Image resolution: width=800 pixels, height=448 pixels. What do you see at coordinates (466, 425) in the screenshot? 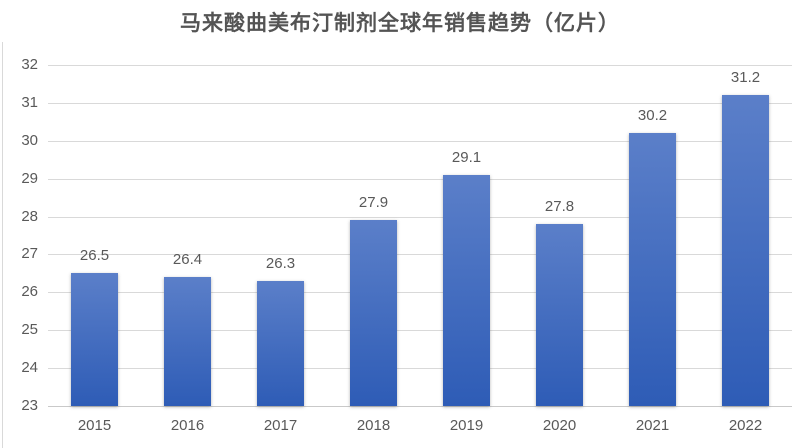
I see `x-axis-tick-label: 2019` at bounding box center [466, 425].